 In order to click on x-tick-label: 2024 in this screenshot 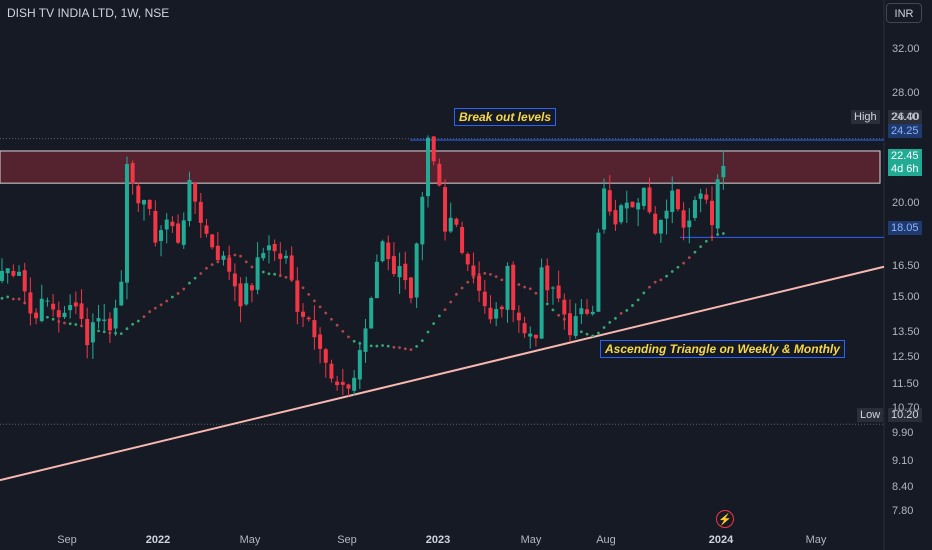, I will do `click(721, 540)`.